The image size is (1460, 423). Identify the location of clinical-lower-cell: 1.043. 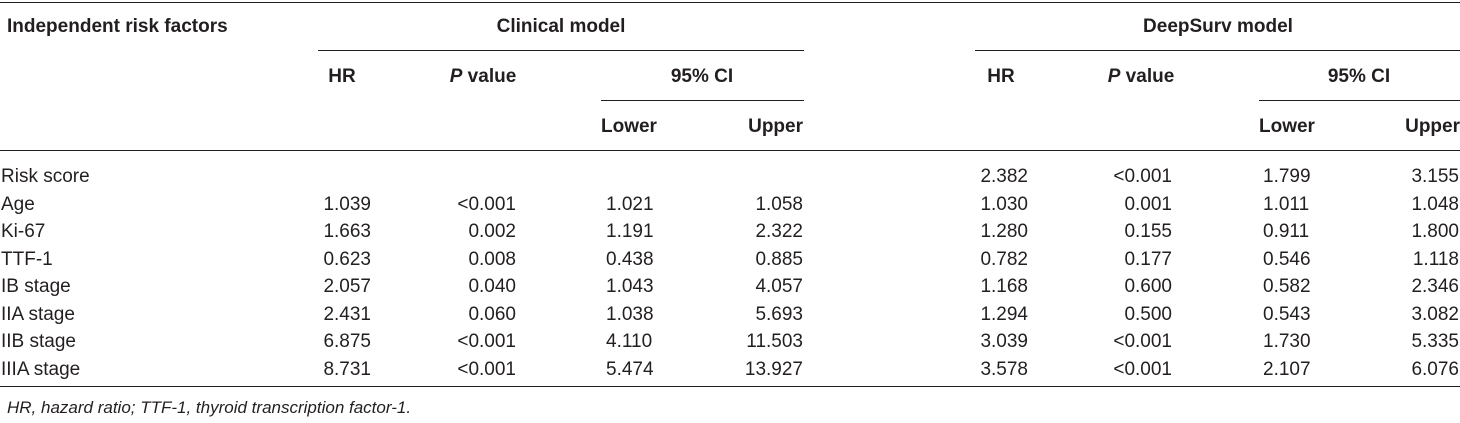
(630, 286).